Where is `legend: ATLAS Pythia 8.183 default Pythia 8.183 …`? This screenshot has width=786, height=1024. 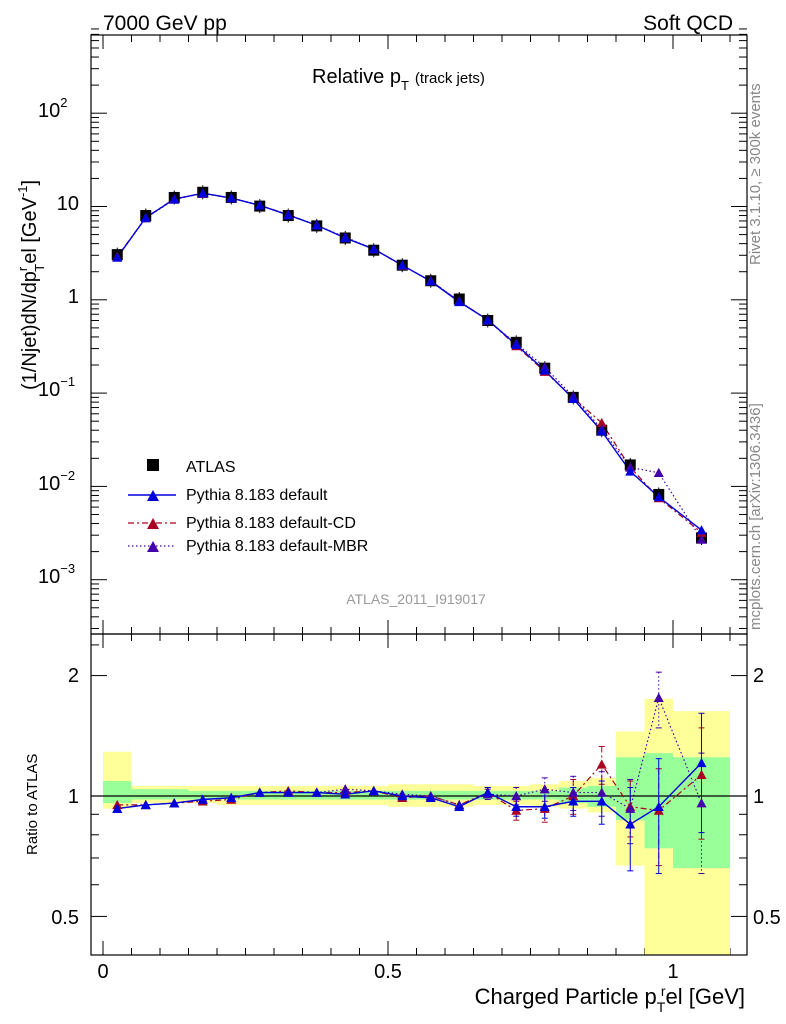
legend: ATLAS Pythia 8.183 default Pythia 8.183 … is located at coordinates (248, 507).